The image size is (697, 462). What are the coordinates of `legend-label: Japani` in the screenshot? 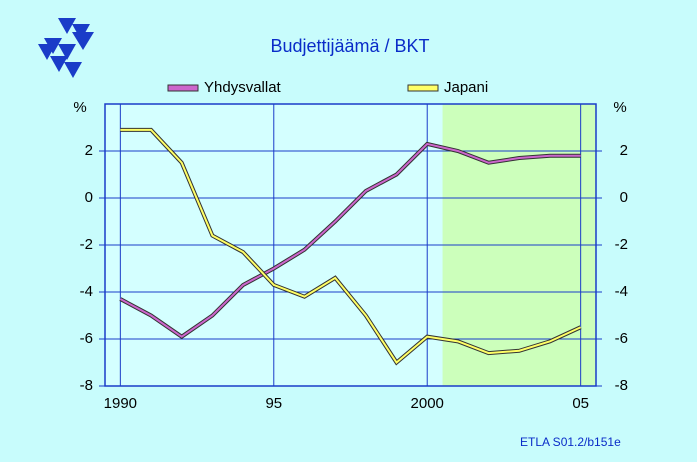 It's located at (466, 87).